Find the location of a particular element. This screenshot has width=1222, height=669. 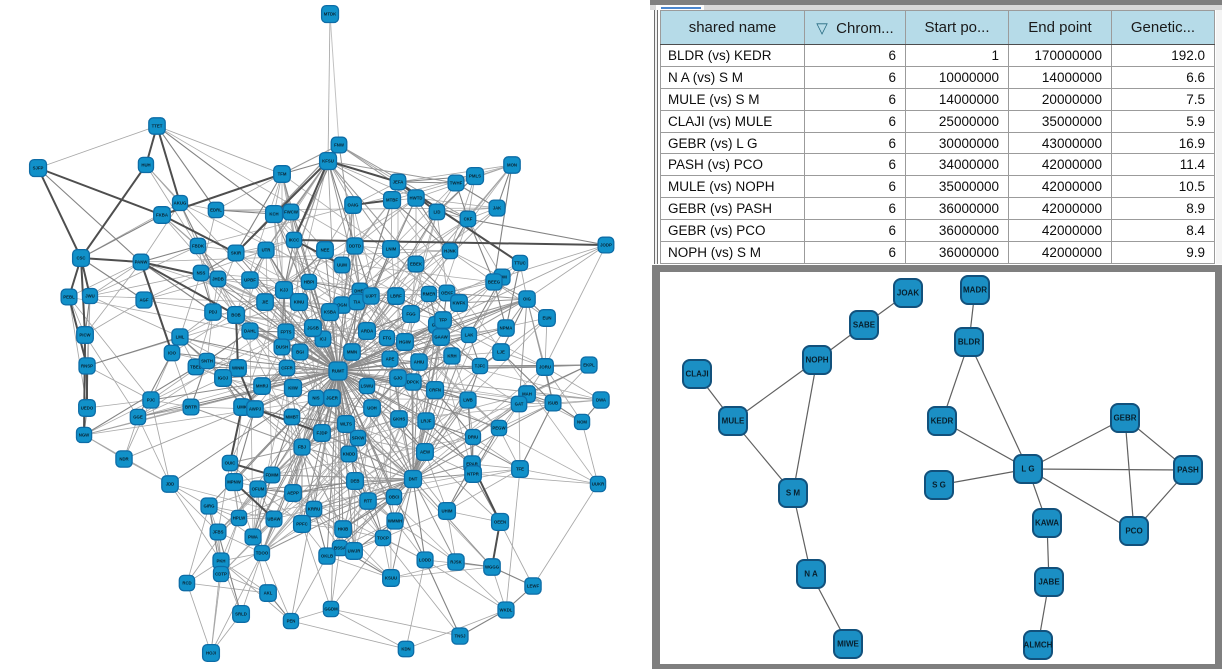

svg-text: OGN is located at coordinates (342, 305).